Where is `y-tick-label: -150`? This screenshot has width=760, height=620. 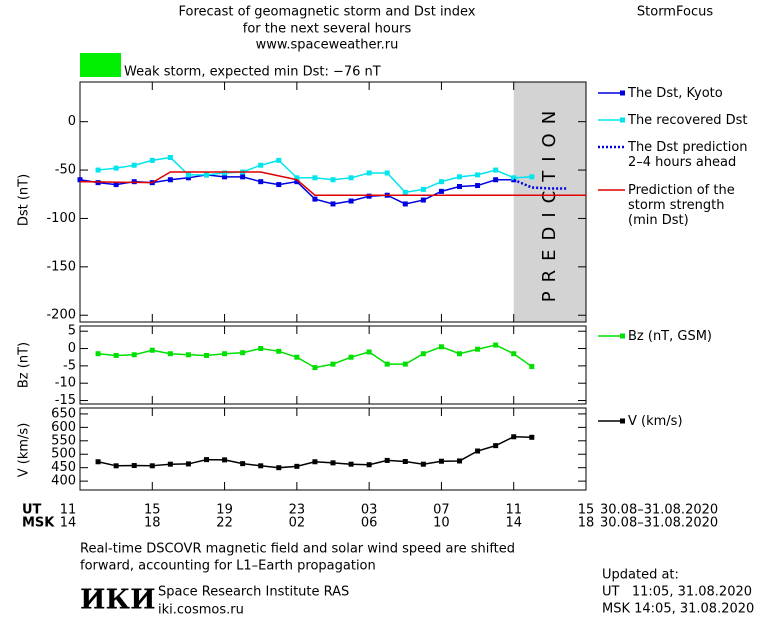
y-tick-label: -150 is located at coordinates (61, 266).